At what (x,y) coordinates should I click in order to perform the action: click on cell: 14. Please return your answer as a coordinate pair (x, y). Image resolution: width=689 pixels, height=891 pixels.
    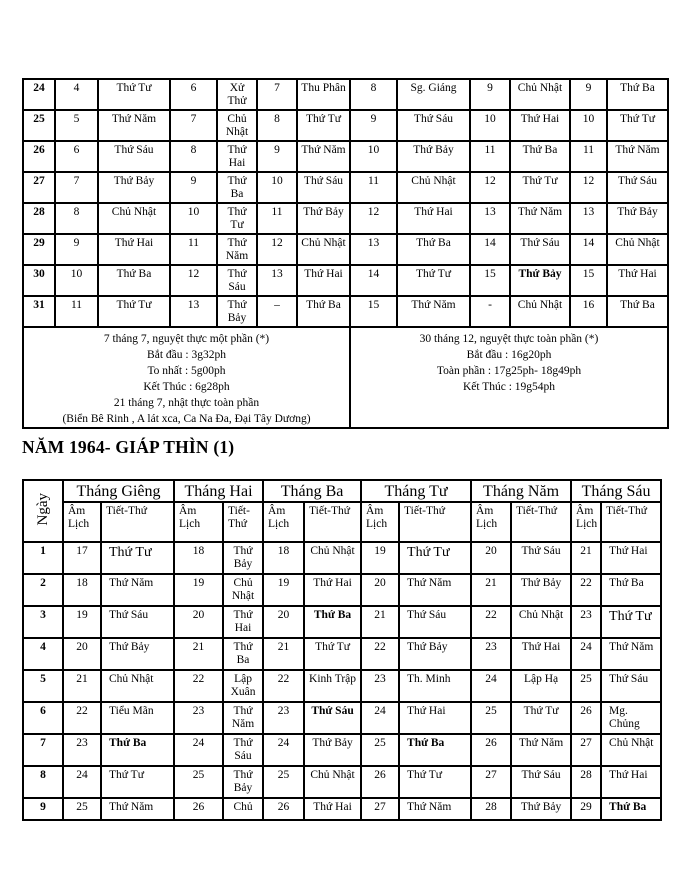
    Looking at the image, I should click on (588, 249).